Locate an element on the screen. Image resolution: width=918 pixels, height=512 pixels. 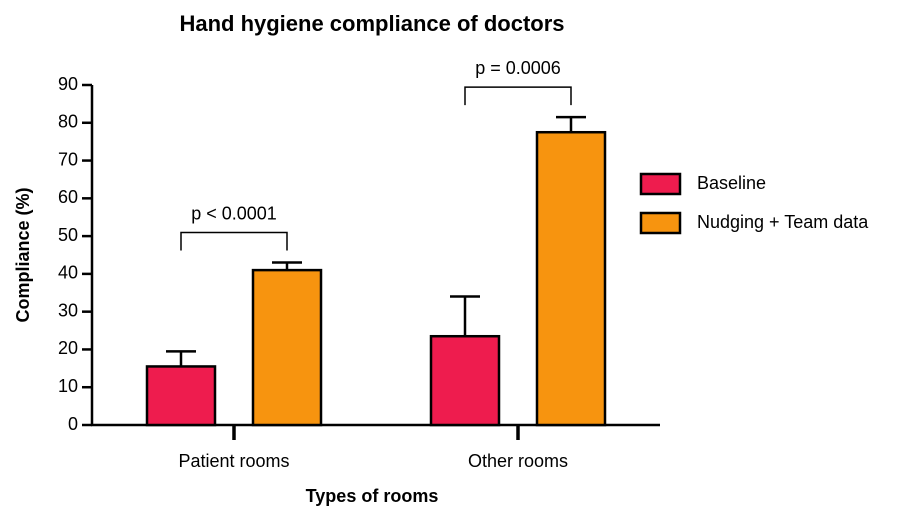
y-tick-label: 20 is located at coordinates (68, 348).